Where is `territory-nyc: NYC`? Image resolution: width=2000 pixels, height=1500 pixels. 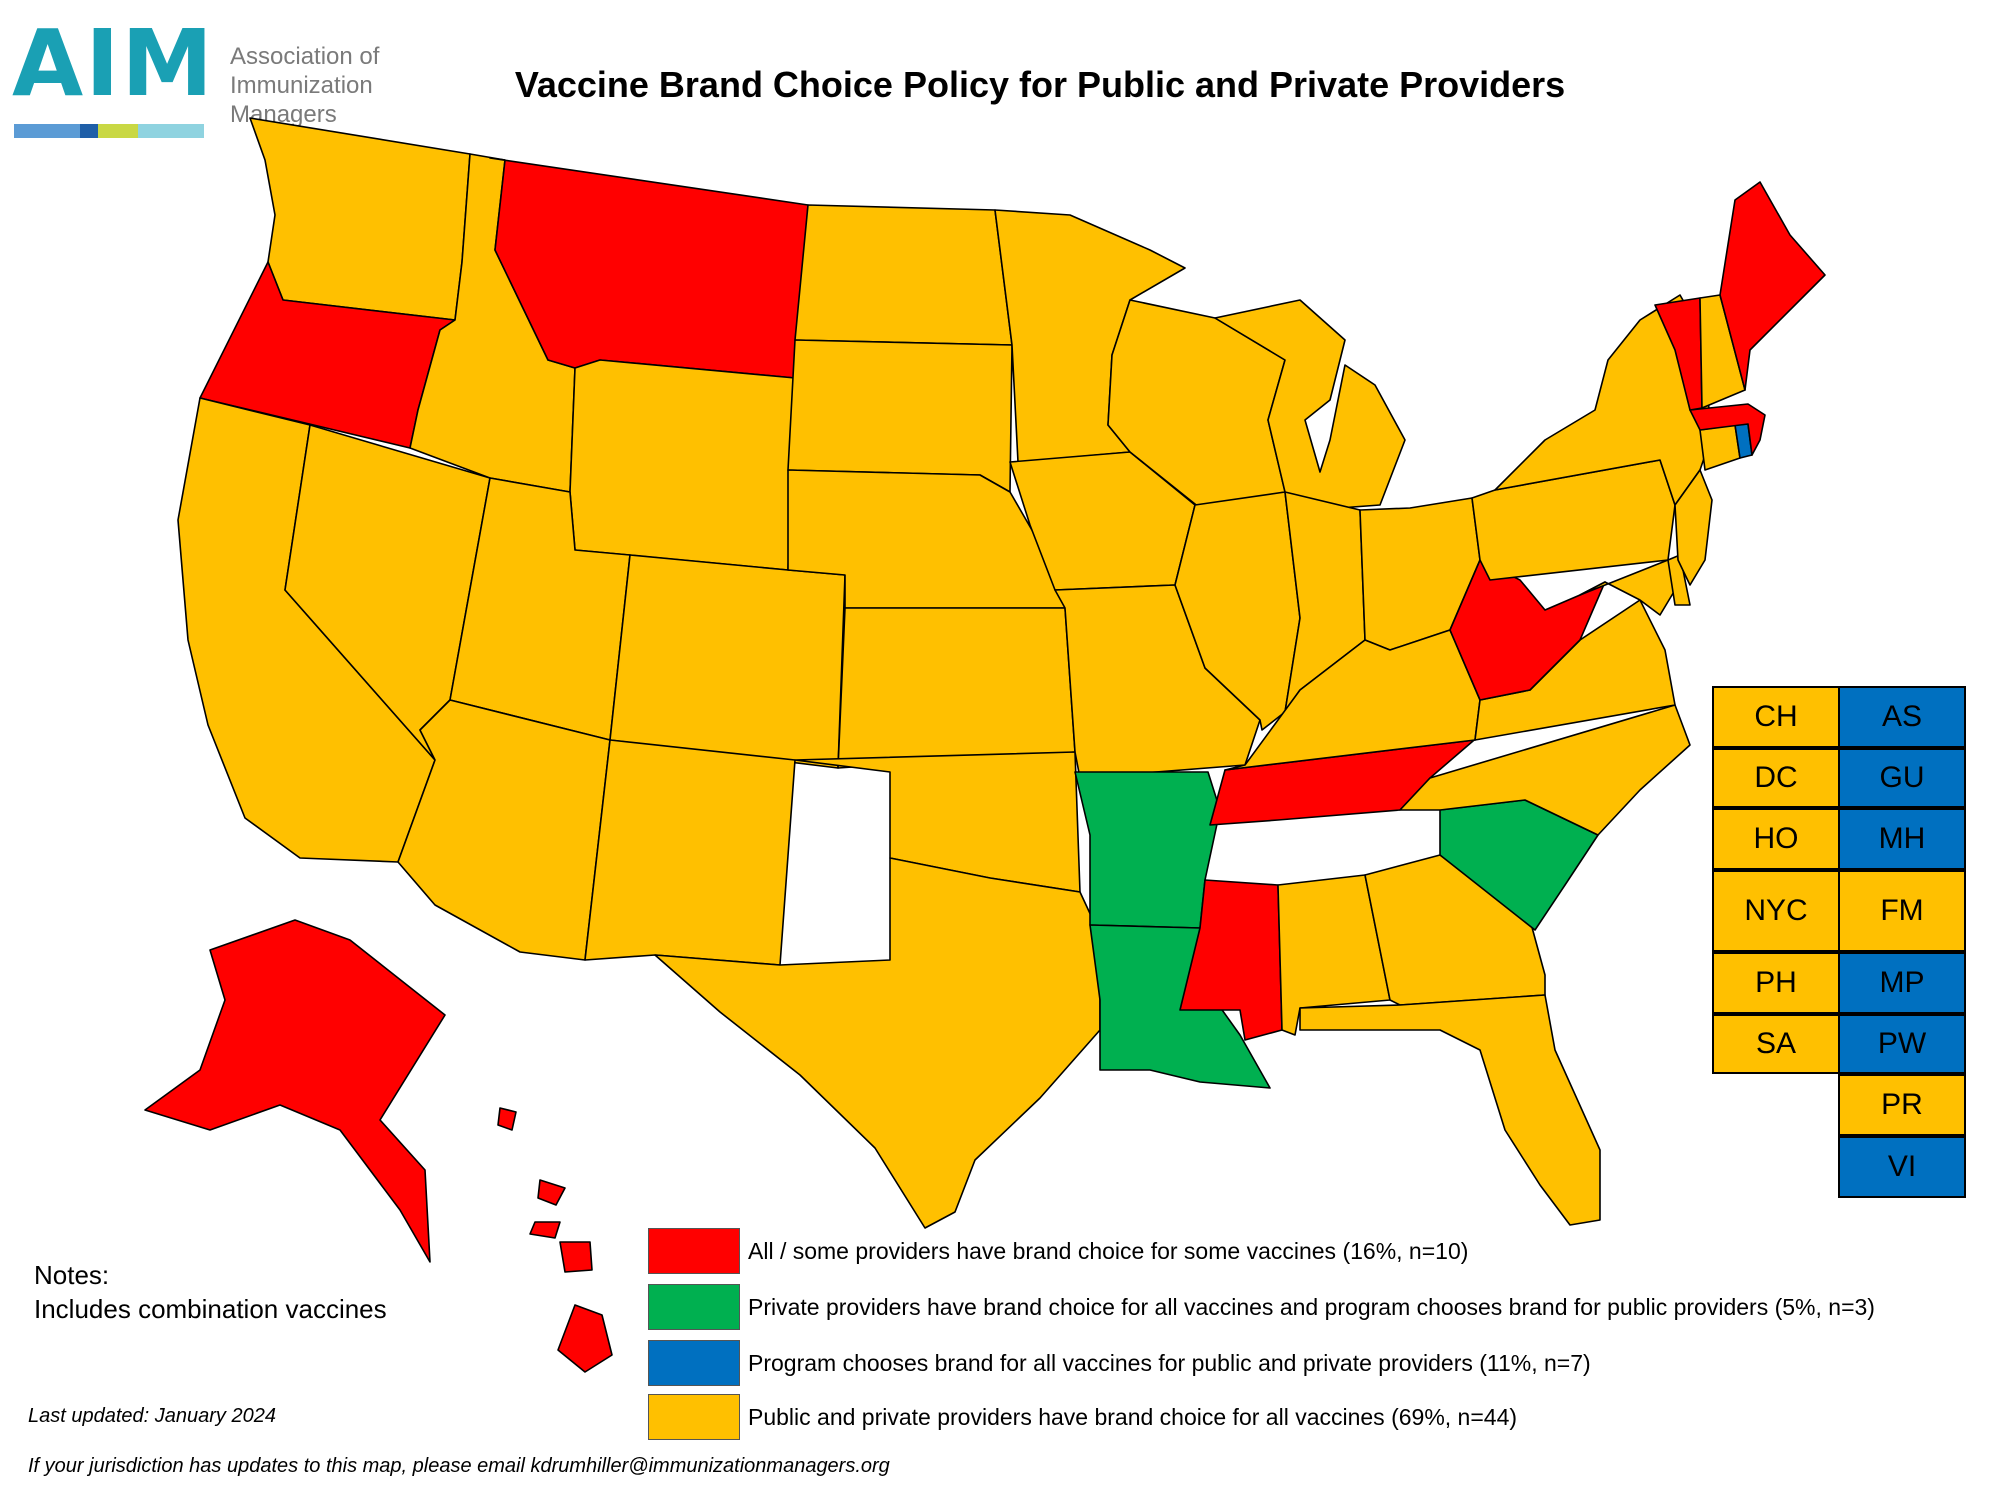
territory-nyc: NYC is located at coordinates (1776, 911).